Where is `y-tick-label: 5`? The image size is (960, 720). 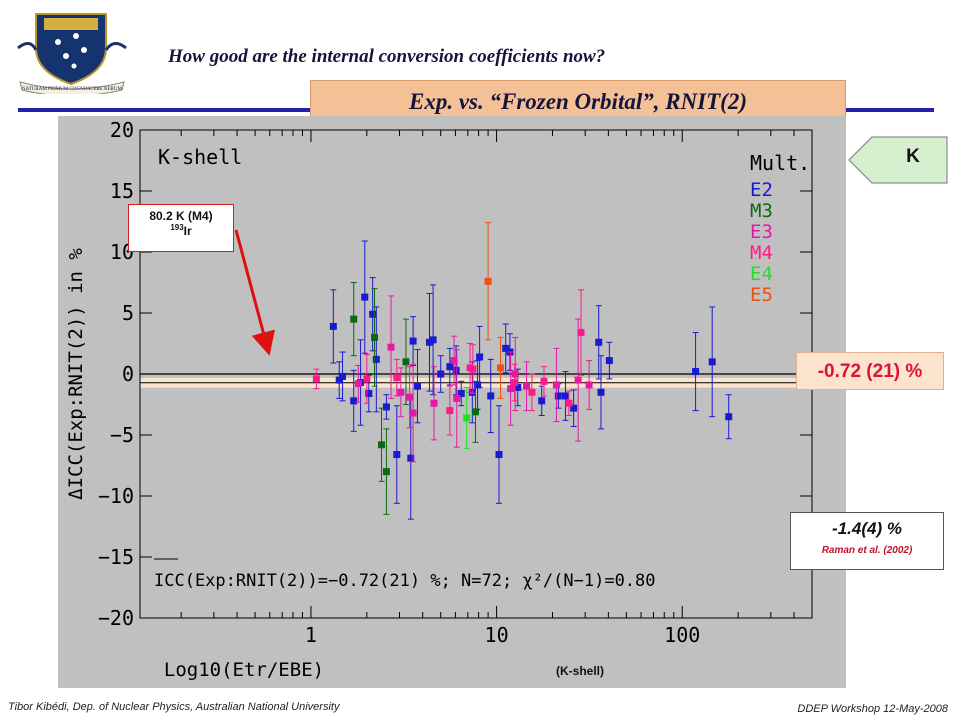 y-tick-label: 5 is located at coordinates (128, 313).